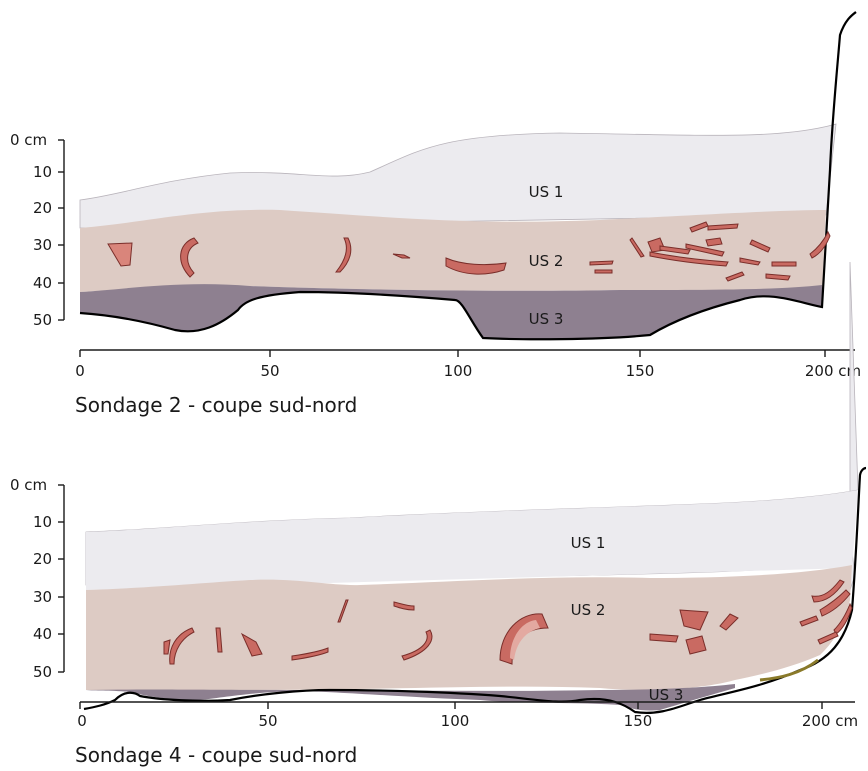 This screenshot has width=868, height=771. Describe the element at coordinates (216, 755) in the screenshot. I see `caption-sondage-4: Sondage 4 - coupe sud-nord` at that location.